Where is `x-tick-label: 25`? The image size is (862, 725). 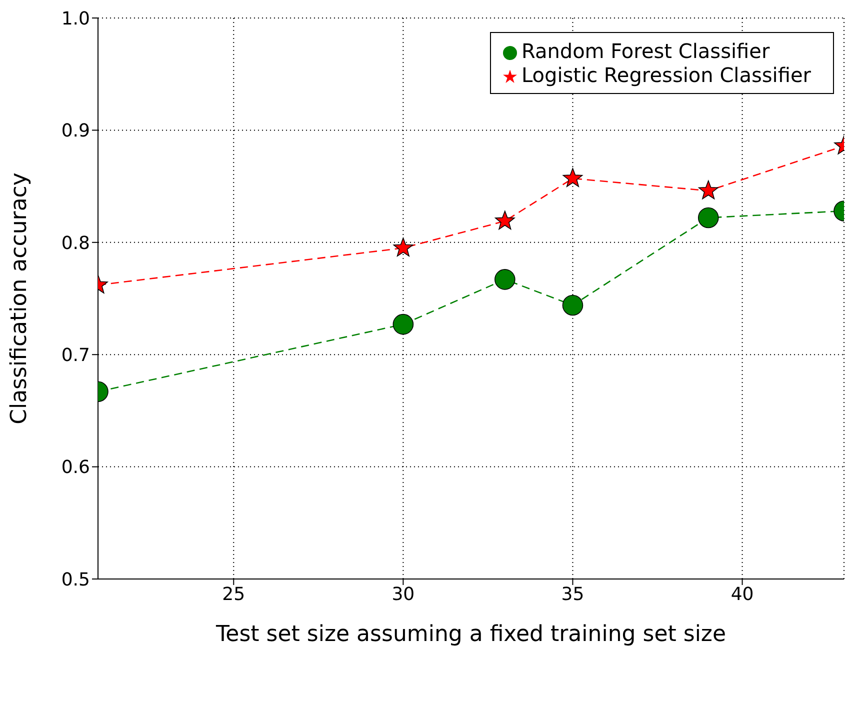
x-tick-label: 25 is located at coordinates (234, 594).